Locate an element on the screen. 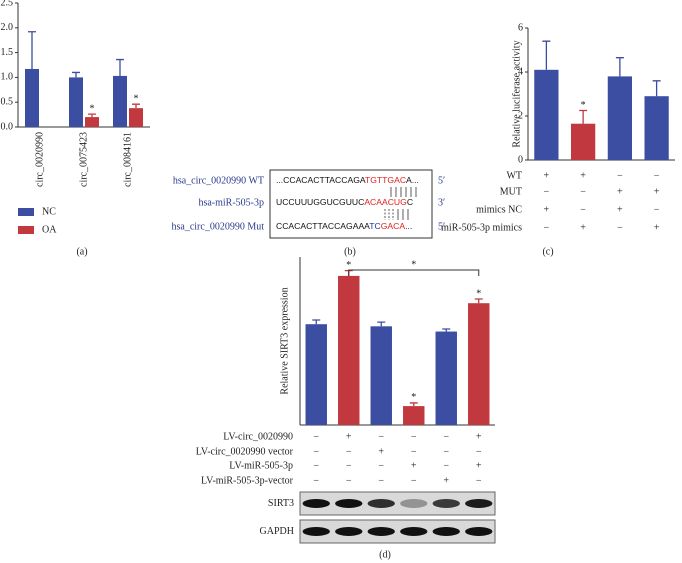  sequence-segment: TC is located at coordinates (374, 226).